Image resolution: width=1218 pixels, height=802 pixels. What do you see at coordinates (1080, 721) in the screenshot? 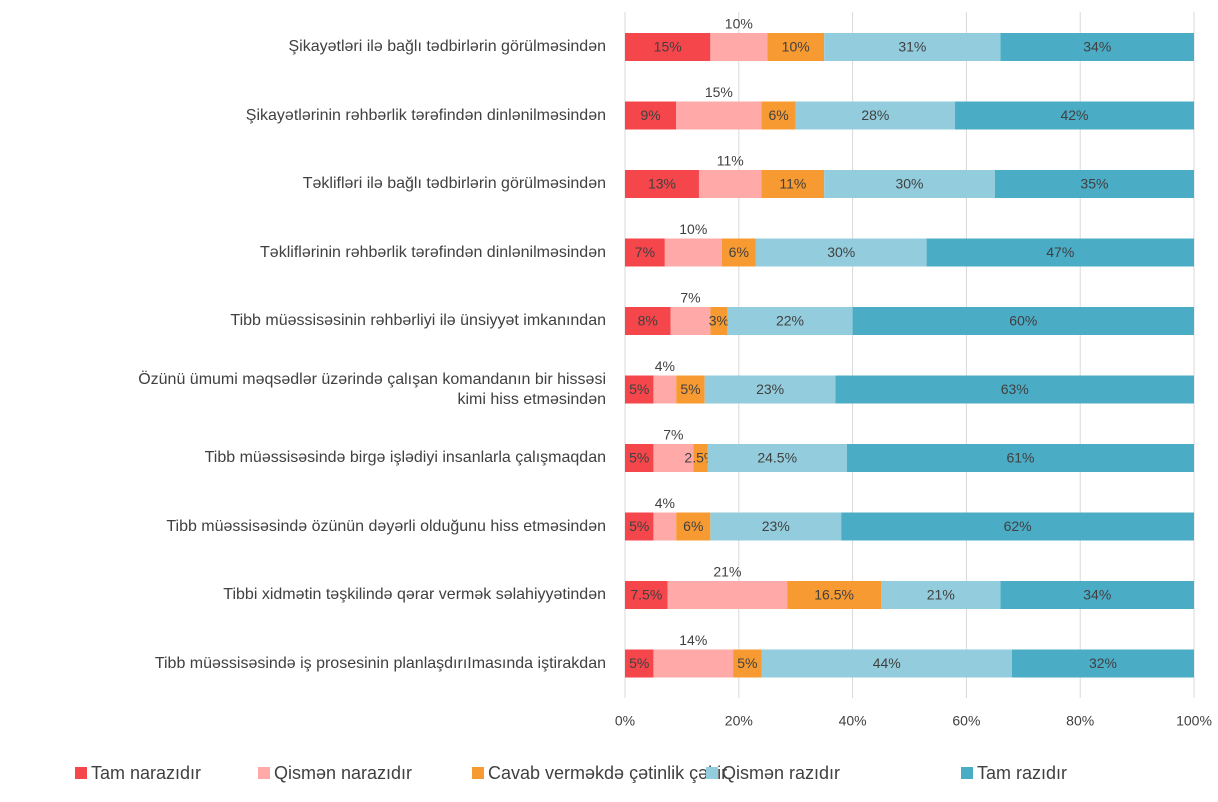
I see `x-tick-label: 80%` at bounding box center [1080, 721].